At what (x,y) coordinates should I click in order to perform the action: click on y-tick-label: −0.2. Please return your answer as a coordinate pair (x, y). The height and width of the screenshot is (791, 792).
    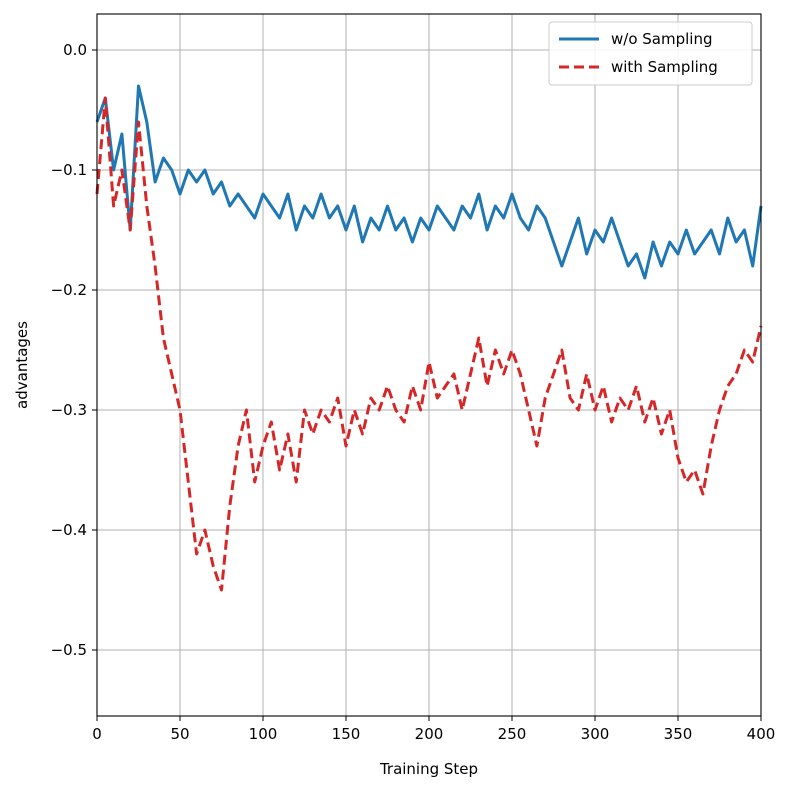
    Looking at the image, I should click on (69, 290).